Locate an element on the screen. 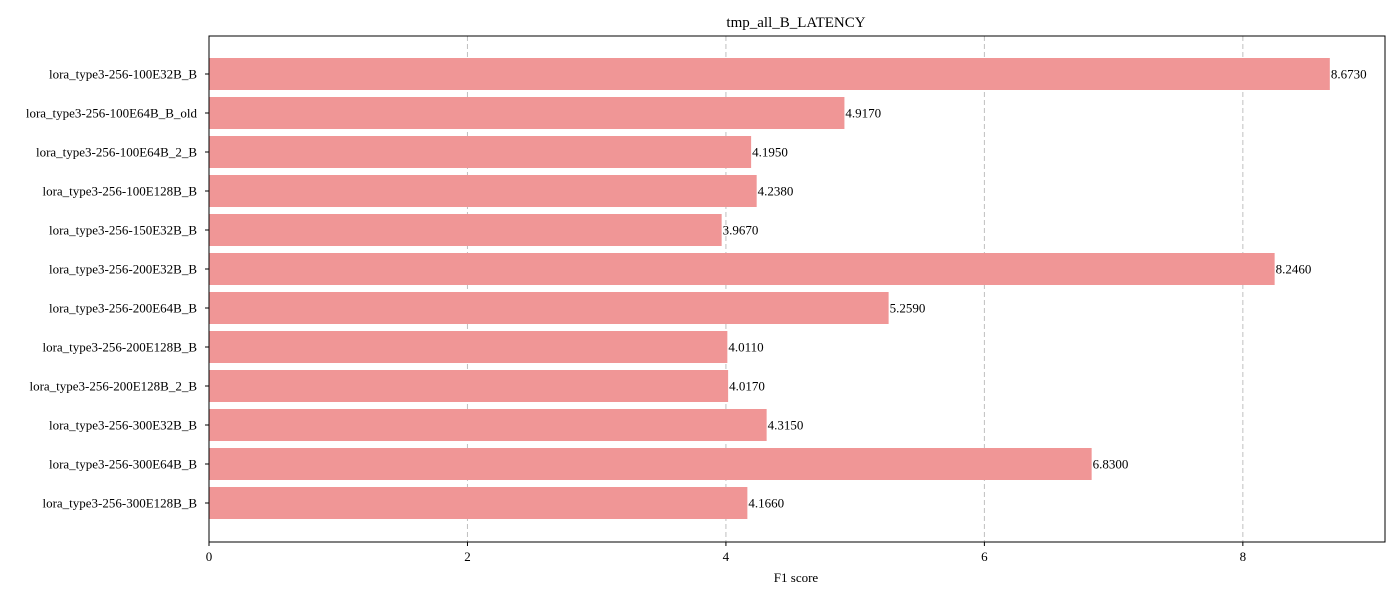  bar-value-label: 5.2590 is located at coordinates (908, 308).